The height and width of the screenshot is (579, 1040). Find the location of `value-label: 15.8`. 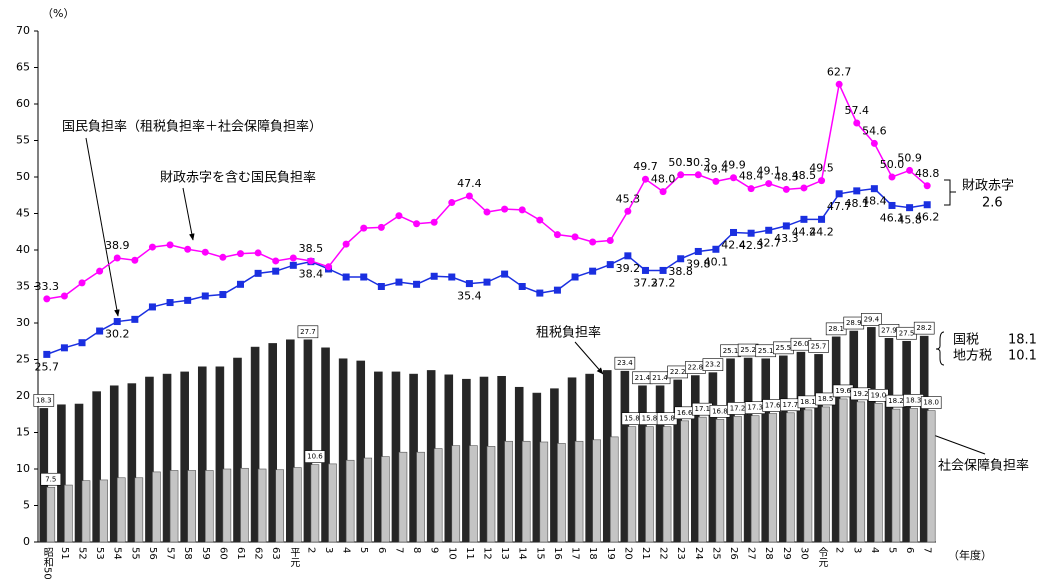

value-label: 15.8 is located at coordinates (650, 419).